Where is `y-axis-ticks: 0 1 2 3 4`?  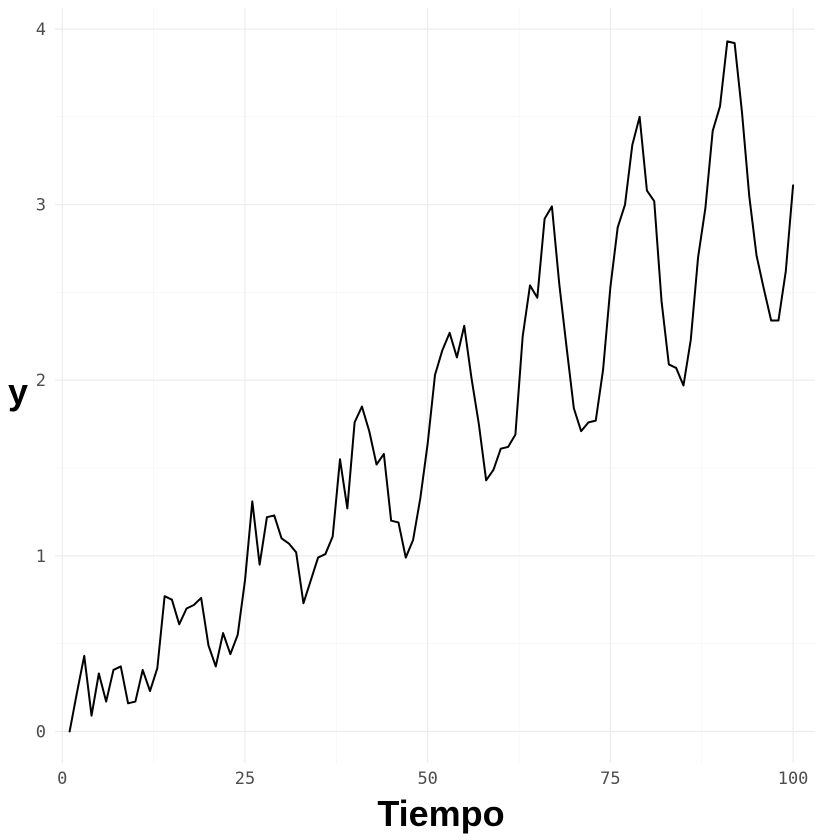
y-axis-ticks: 0 1 2 3 4 is located at coordinates (41, 381).